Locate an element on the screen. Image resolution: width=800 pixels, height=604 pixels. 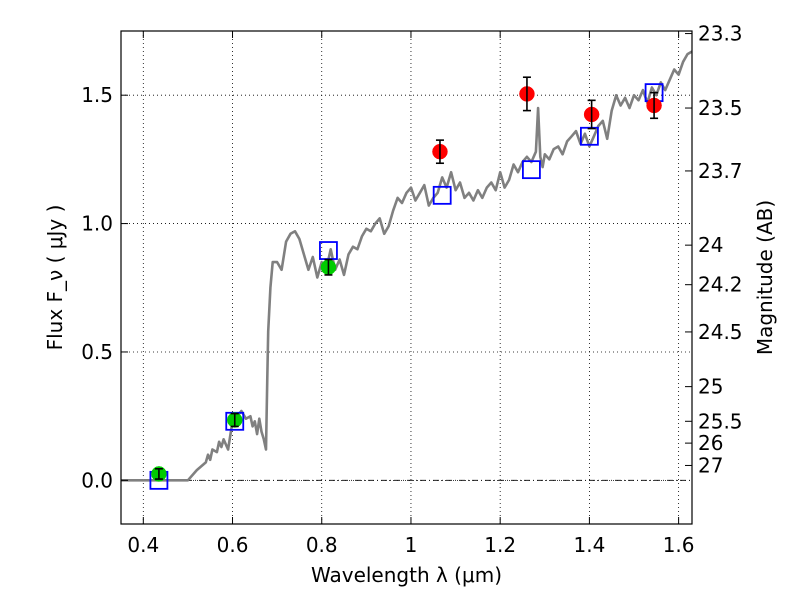
y-tick-label: 1.5 is located at coordinates (97, 95).